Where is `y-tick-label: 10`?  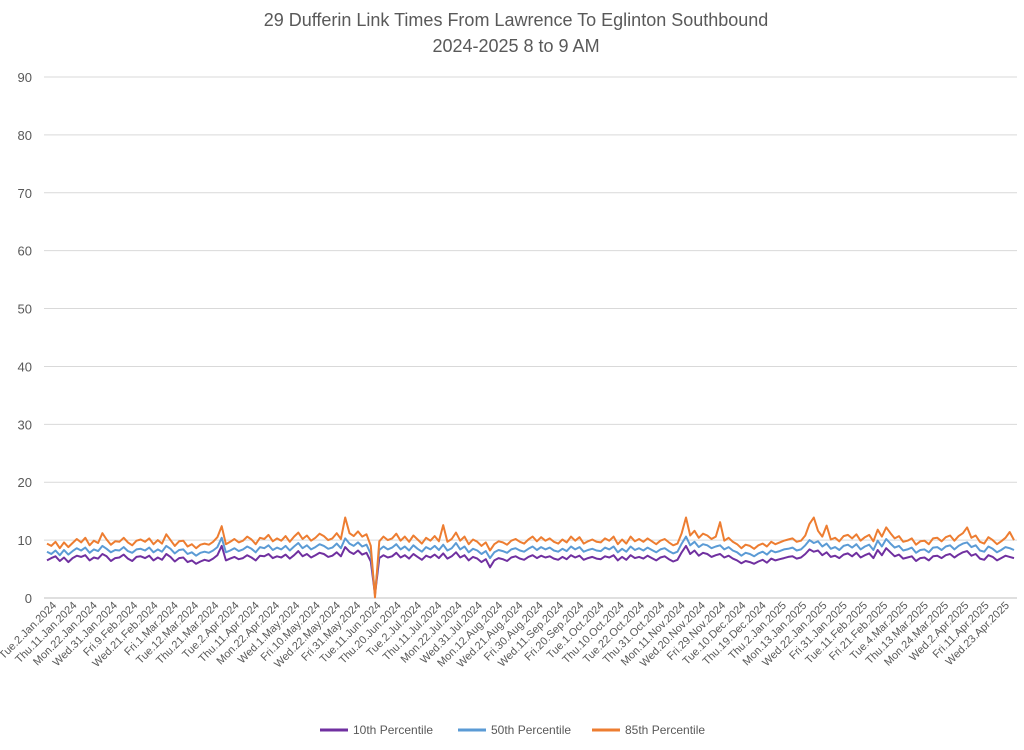
y-tick-label: 10 is located at coordinates (25, 540).